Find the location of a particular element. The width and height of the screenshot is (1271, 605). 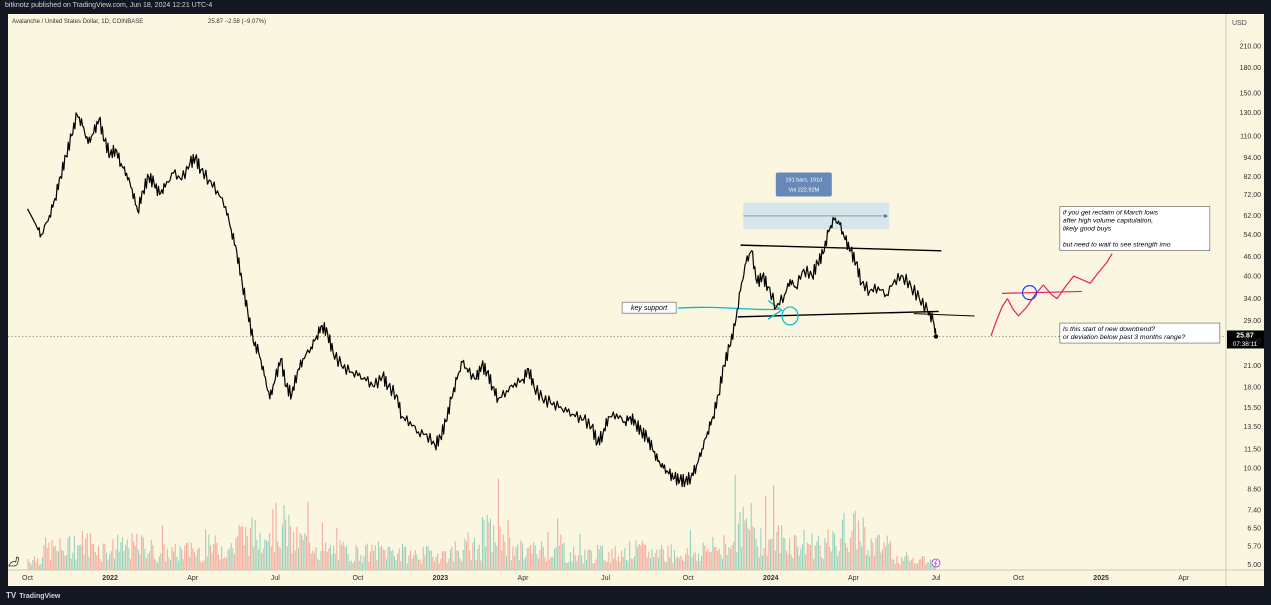

time-tick-label: 2024 is located at coordinates (771, 578).